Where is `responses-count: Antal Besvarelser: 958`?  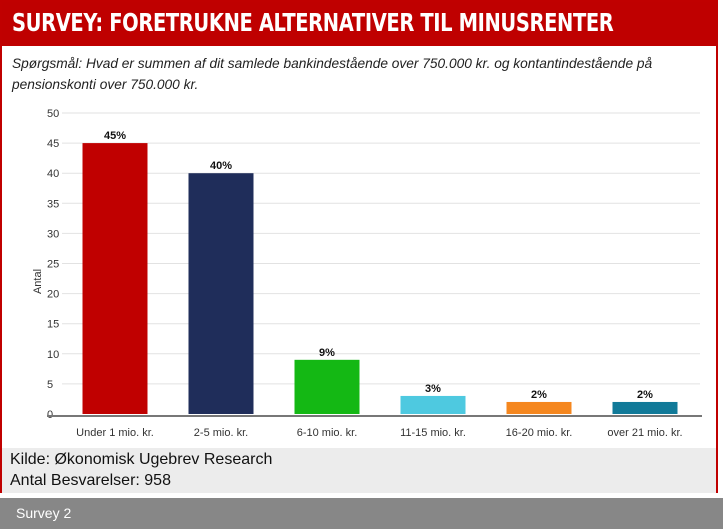 responses-count: Antal Besvarelser: 958 is located at coordinates (90, 480).